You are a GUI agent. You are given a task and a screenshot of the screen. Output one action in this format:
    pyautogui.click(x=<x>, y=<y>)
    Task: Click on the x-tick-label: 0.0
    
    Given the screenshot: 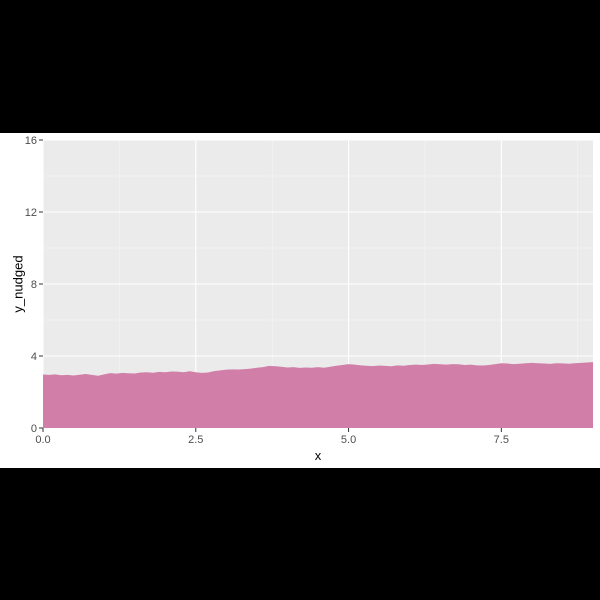 What is the action you would take?
    pyautogui.click(x=42, y=440)
    